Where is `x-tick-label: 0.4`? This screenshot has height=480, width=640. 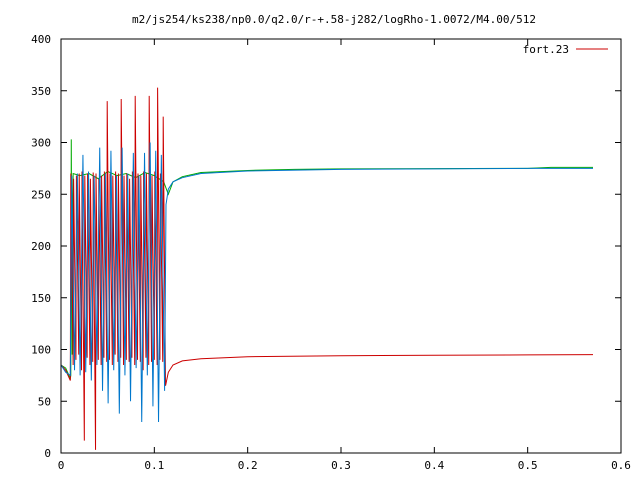 x-tick-label: 0.4 is located at coordinates (434, 465).